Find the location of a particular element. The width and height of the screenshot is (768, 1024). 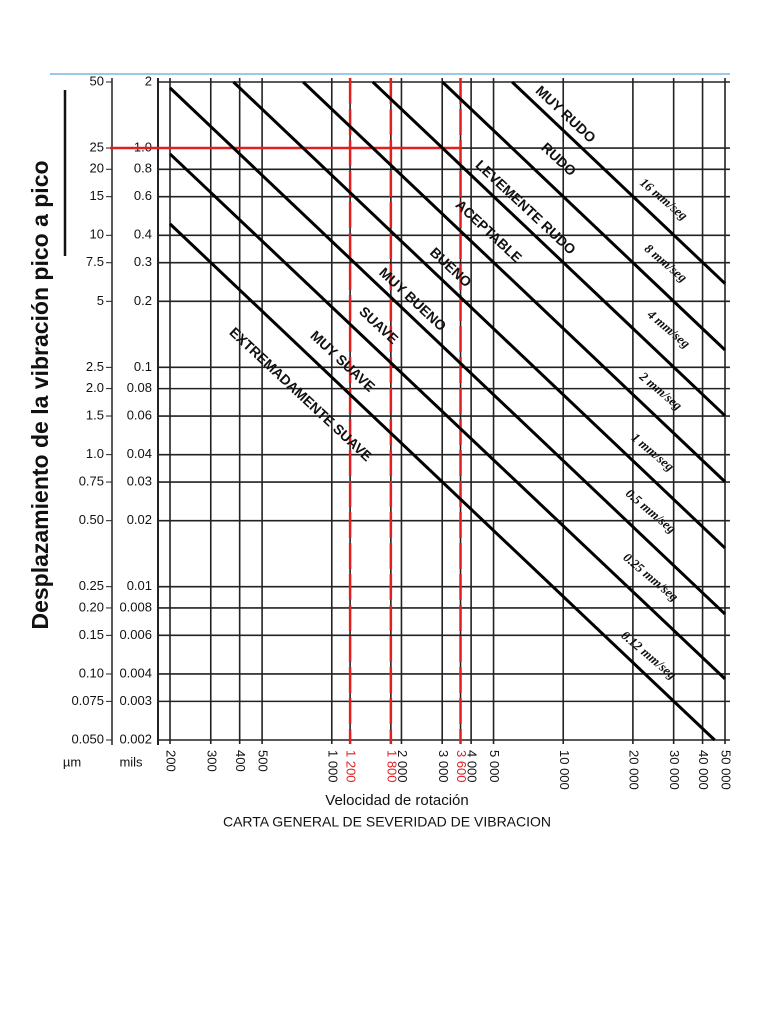

y2-tick-label: 7.5 is located at coordinates (95, 261).